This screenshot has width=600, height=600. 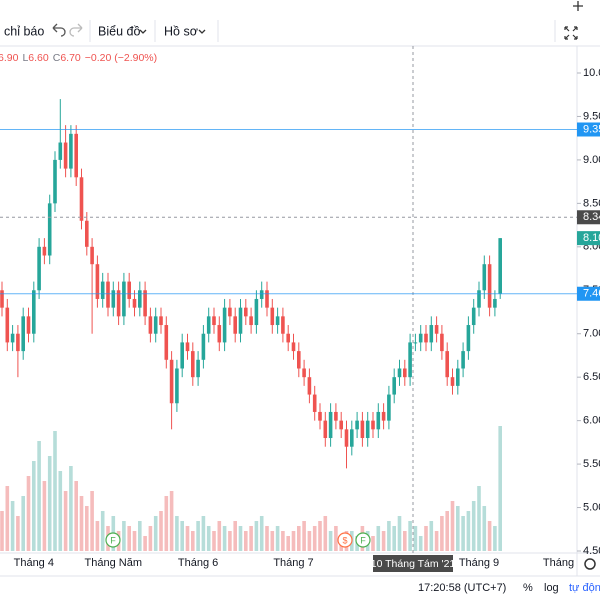 What do you see at coordinates (462, 588) in the screenshot?
I see `clock: 17:20:58 (UTC+7)` at bounding box center [462, 588].